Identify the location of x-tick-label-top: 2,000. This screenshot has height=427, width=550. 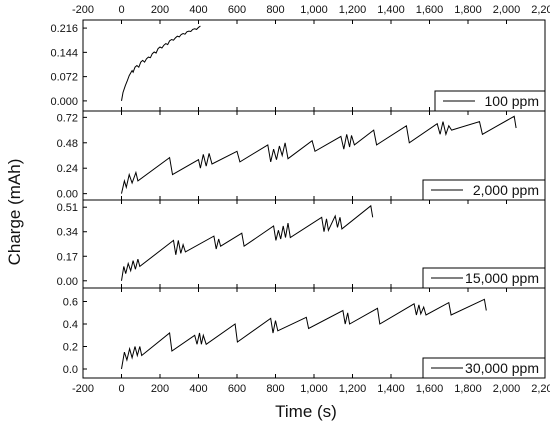
(507, 10).